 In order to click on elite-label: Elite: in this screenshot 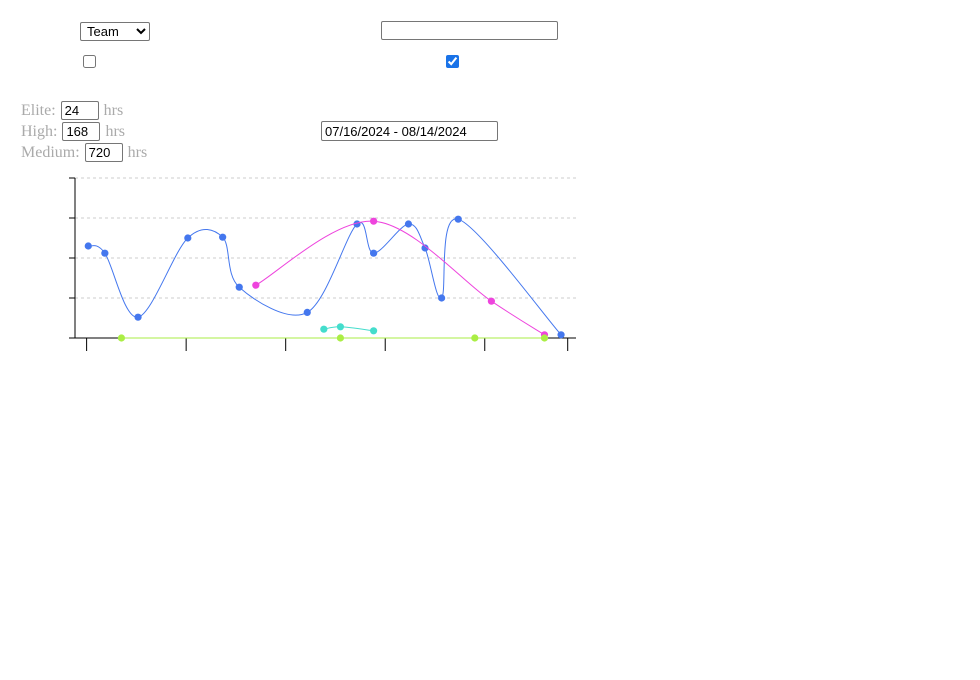, I will do `click(38, 110)`.